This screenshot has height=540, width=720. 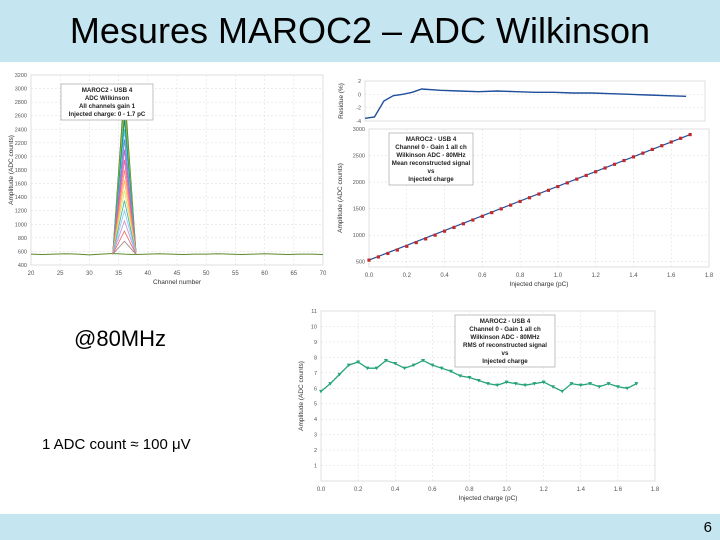 What do you see at coordinates (432, 490) in the screenshot?
I see `rms-x-tick-label: 0.6` at bounding box center [432, 490].